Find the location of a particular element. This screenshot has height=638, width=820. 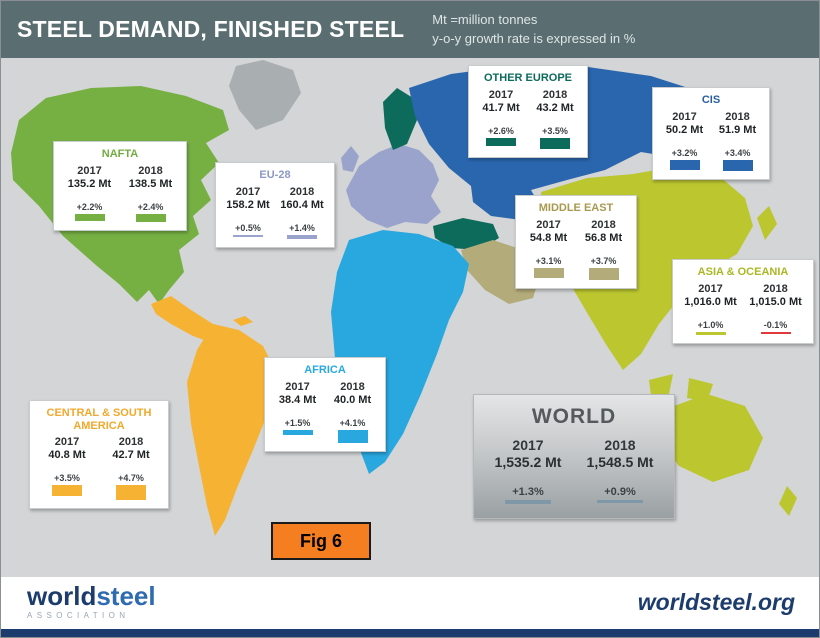

demand-value: 135.2 Mt is located at coordinates (89, 183).